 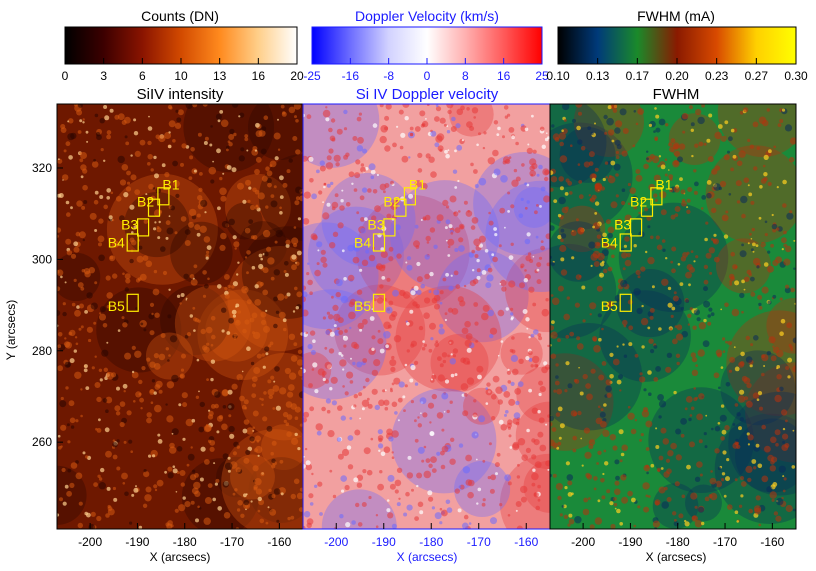 I want to click on colorbar-tick-label: 6, so click(x=142, y=76).